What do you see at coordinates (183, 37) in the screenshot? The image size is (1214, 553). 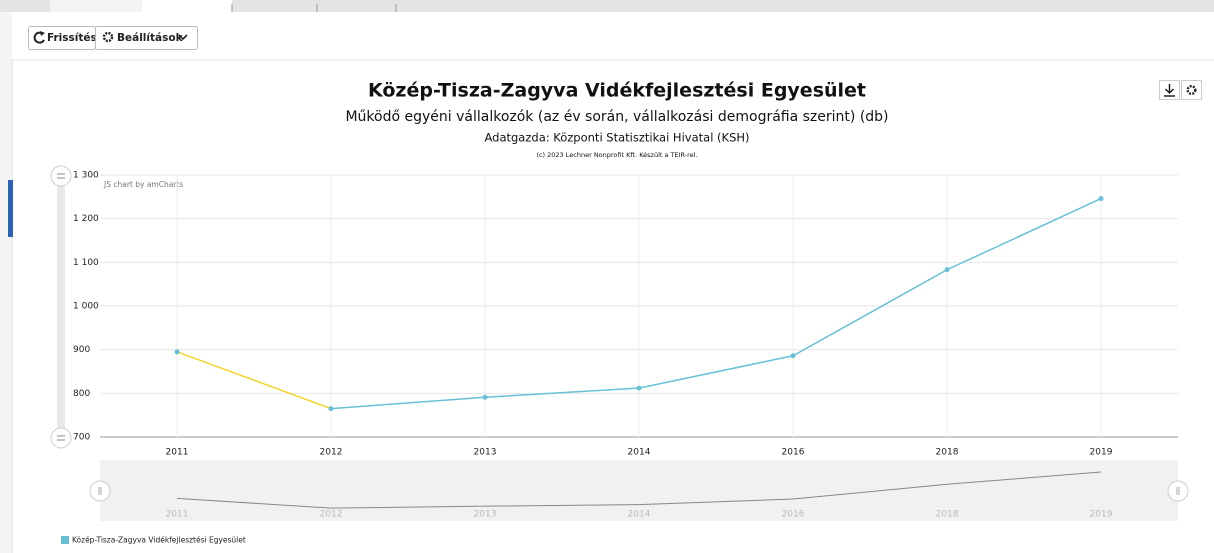 I see `chevron` at bounding box center [183, 37].